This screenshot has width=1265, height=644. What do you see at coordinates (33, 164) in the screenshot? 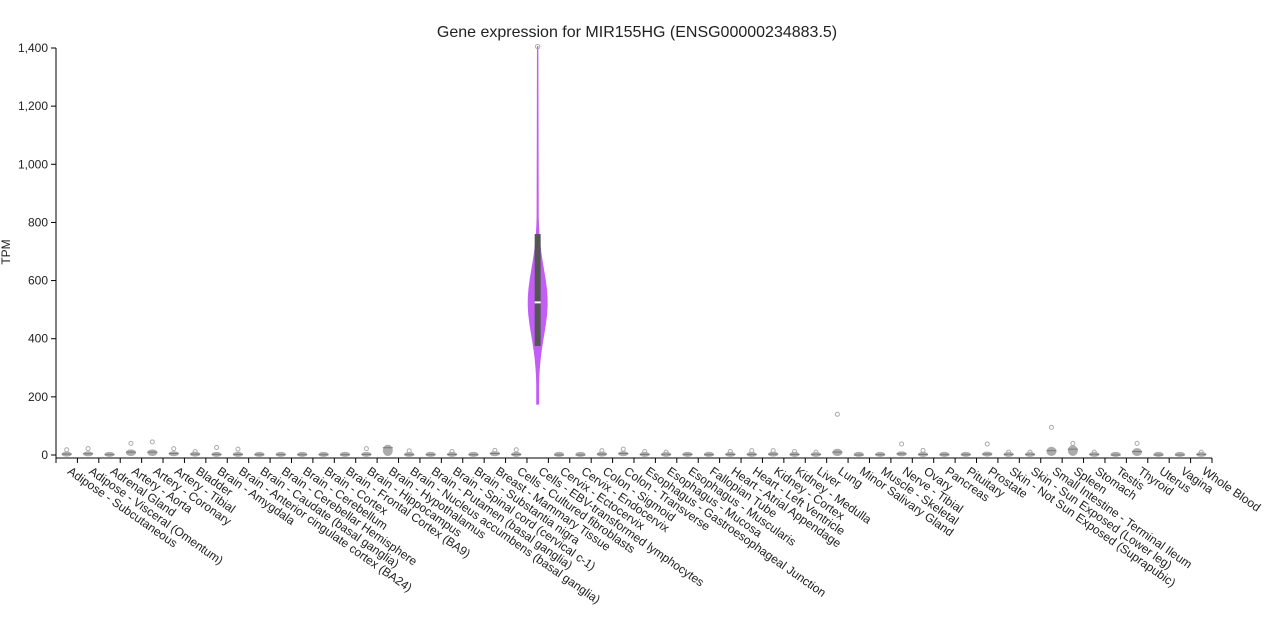
I see `y-tick-label: 1,000` at bounding box center [33, 164].